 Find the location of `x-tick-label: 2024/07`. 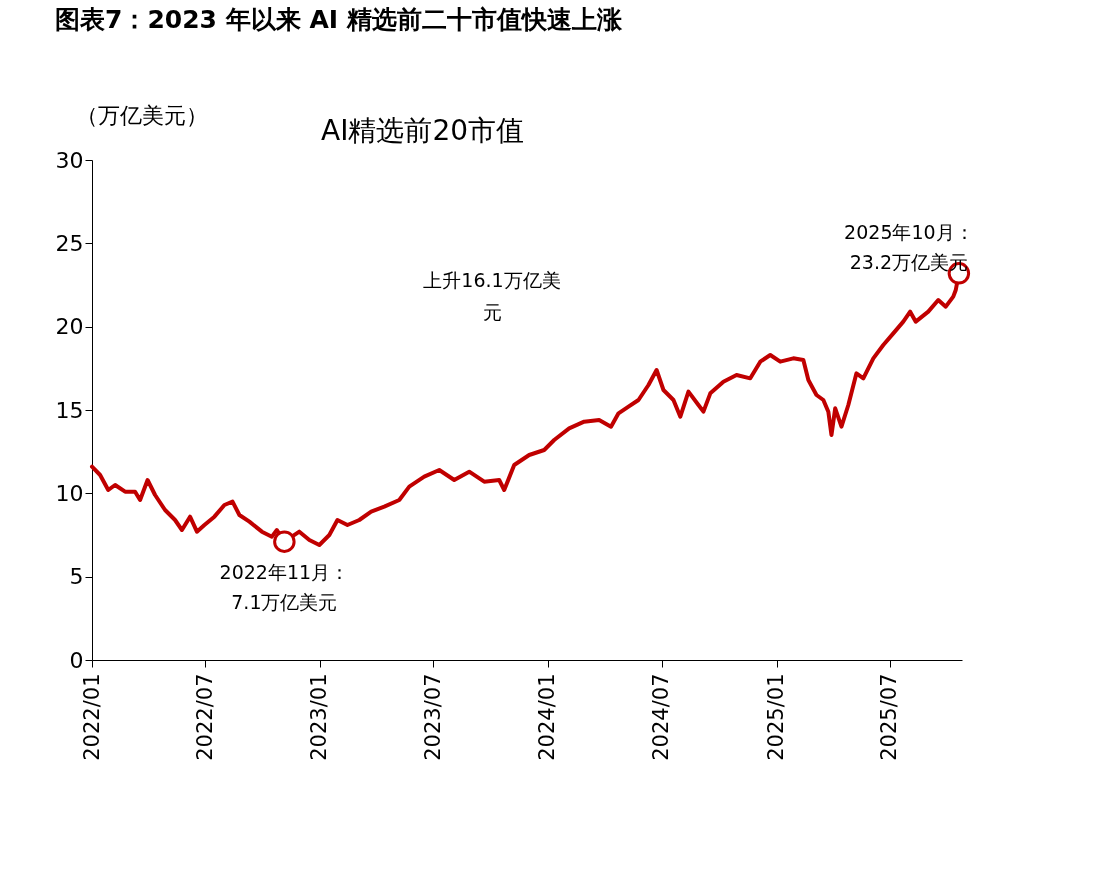

x-tick-label: 2024/07 is located at coordinates (661, 717).